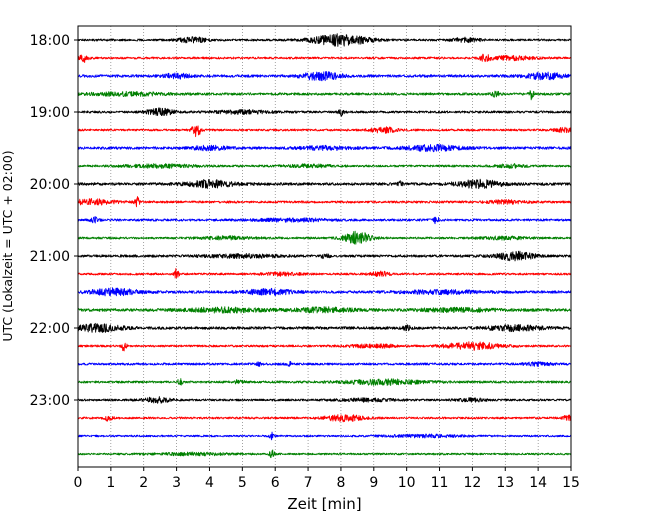 The width and height of the screenshot is (650, 520). Describe the element at coordinates (50, 41) in the screenshot. I see `y-tick-label: 18:00` at that location.